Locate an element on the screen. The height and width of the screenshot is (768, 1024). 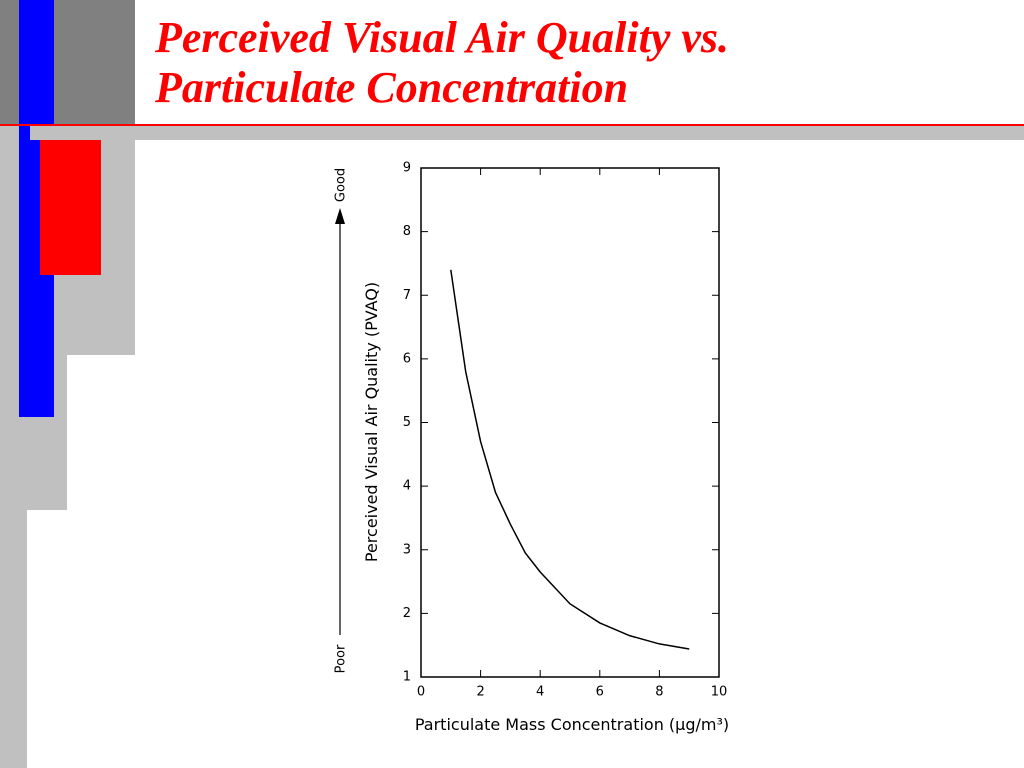
x-tick-label: 8 is located at coordinates (659, 692).